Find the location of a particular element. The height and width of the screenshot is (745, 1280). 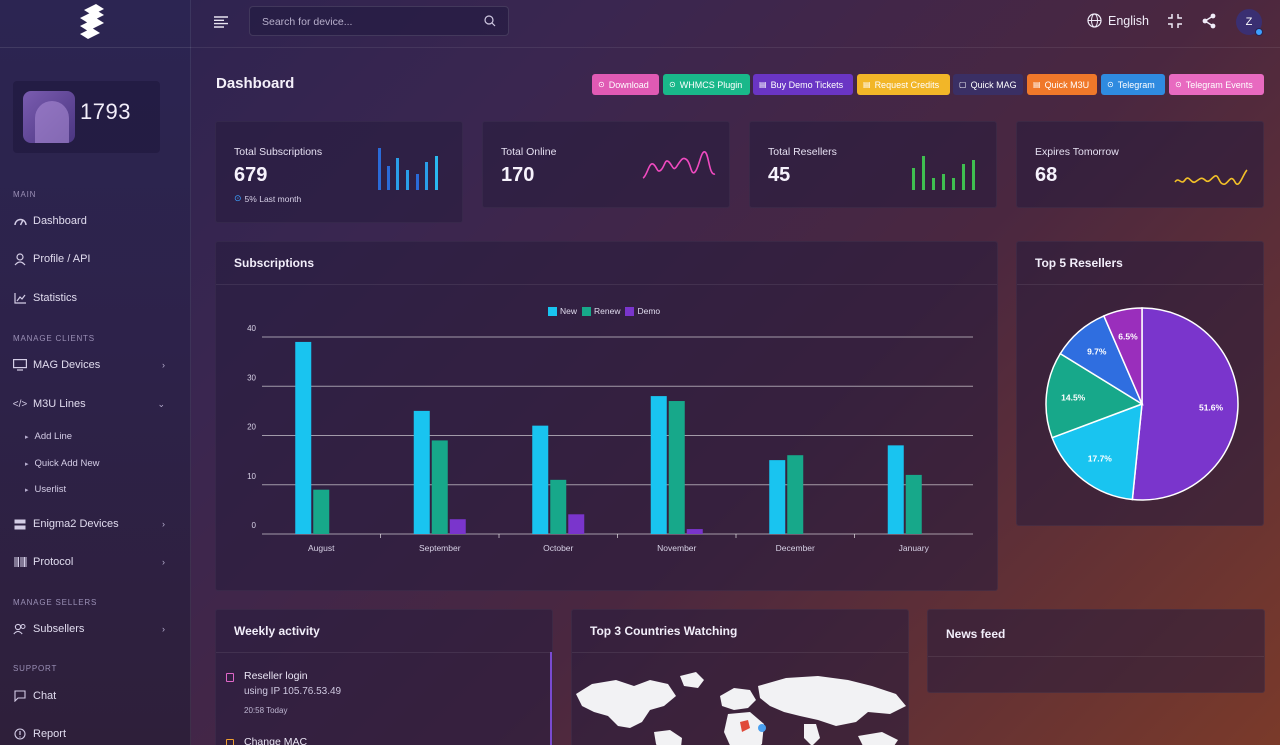

stat-value: 679 is located at coordinates (251, 175).